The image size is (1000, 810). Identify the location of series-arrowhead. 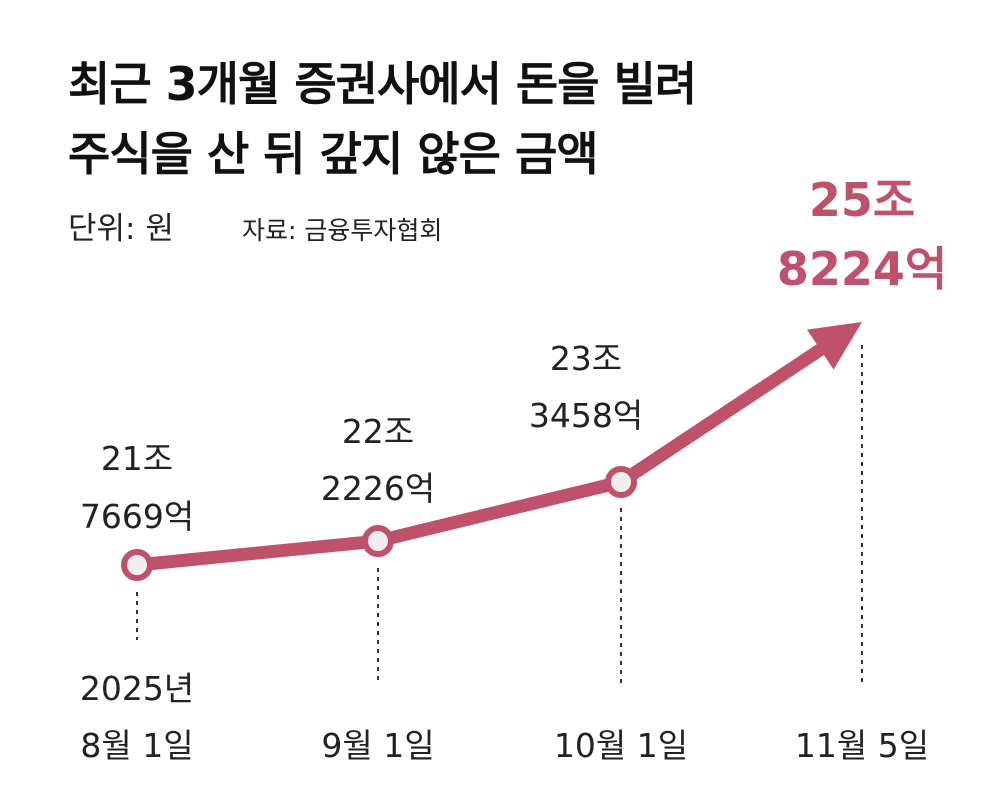
(834, 346).